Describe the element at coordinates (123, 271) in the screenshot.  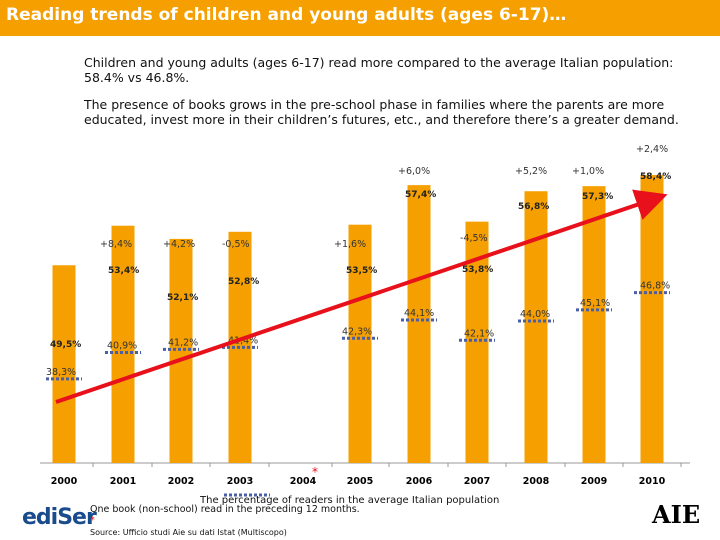
I see `bar-value-label-2001: 53,4%` at that location.